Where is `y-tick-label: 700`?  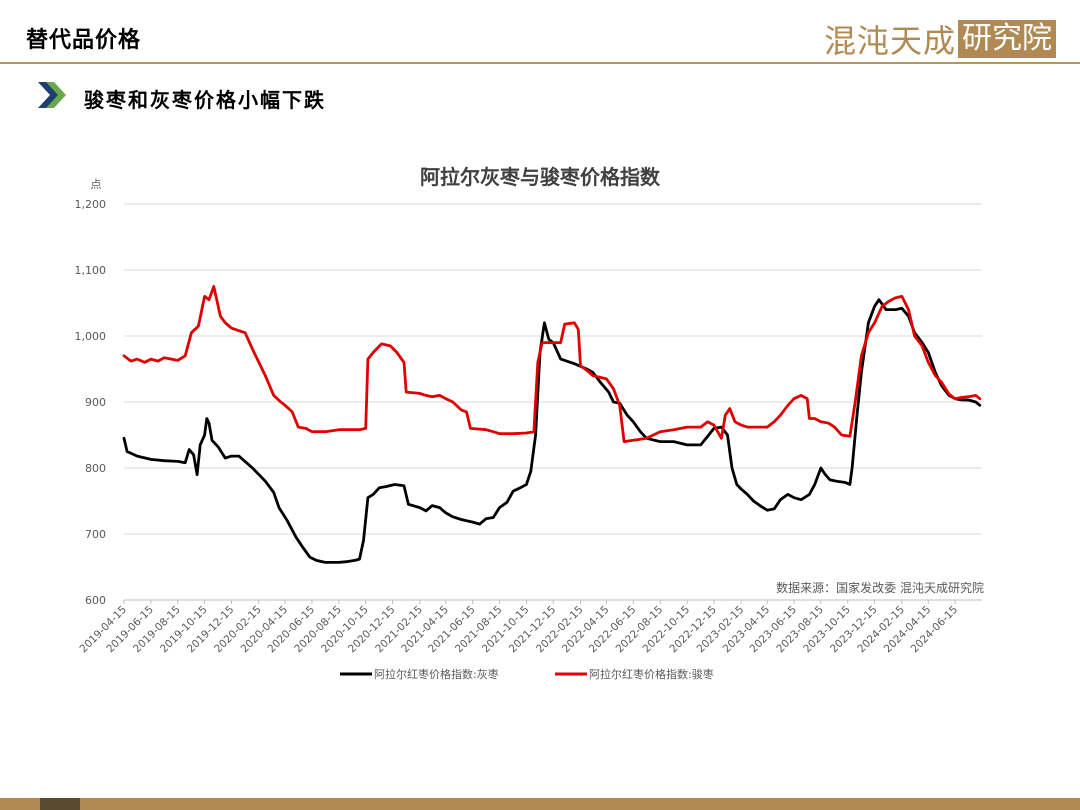
y-tick-label: 700 is located at coordinates (95, 534).